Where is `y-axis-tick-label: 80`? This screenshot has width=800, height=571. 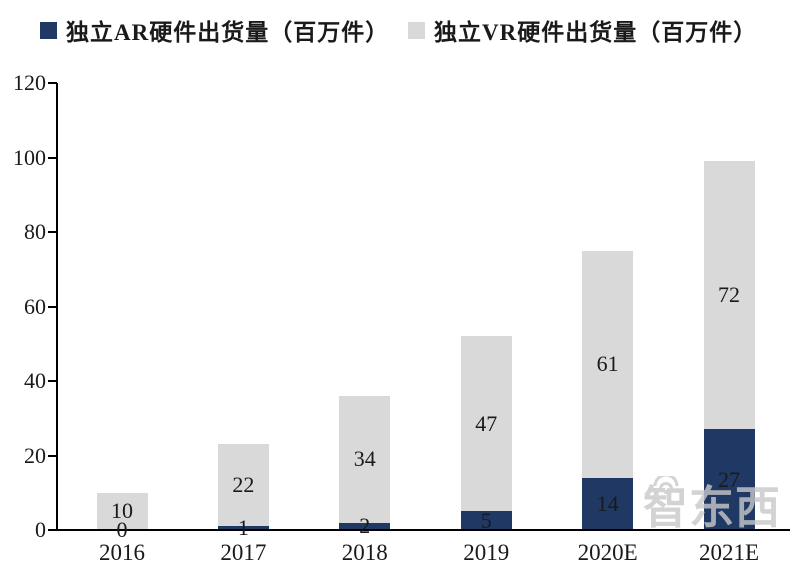
y-axis-tick-label: 80 is located at coordinates (35, 231).